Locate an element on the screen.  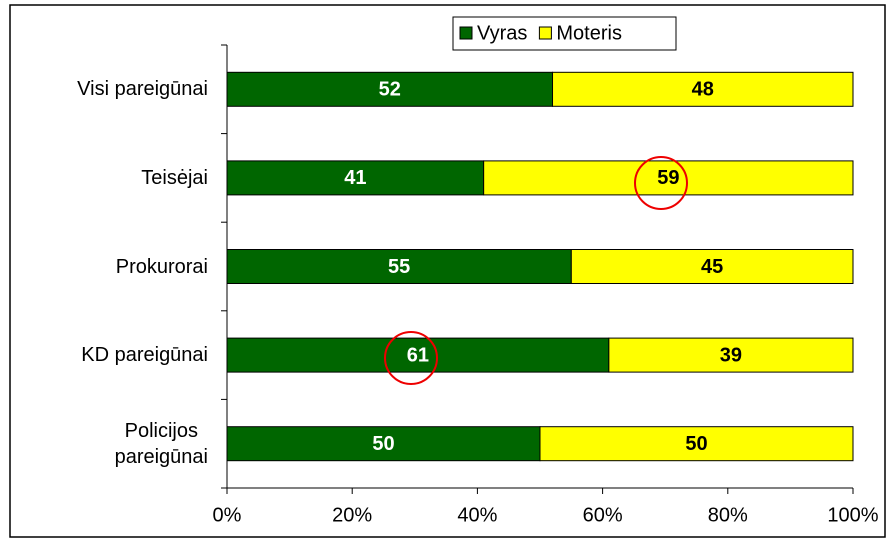
y-tick-text: Teisėjai is located at coordinates (174, 177).